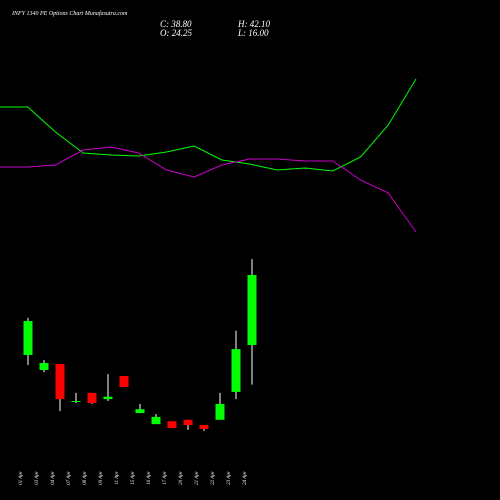 This screenshot has height=500, width=500. I want to click on x-tick-label: 20 Apr, so click(181, 478).